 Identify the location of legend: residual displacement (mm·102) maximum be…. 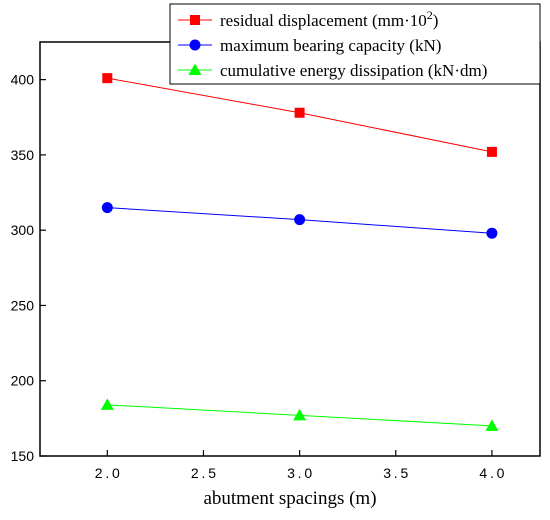
(355, 44).